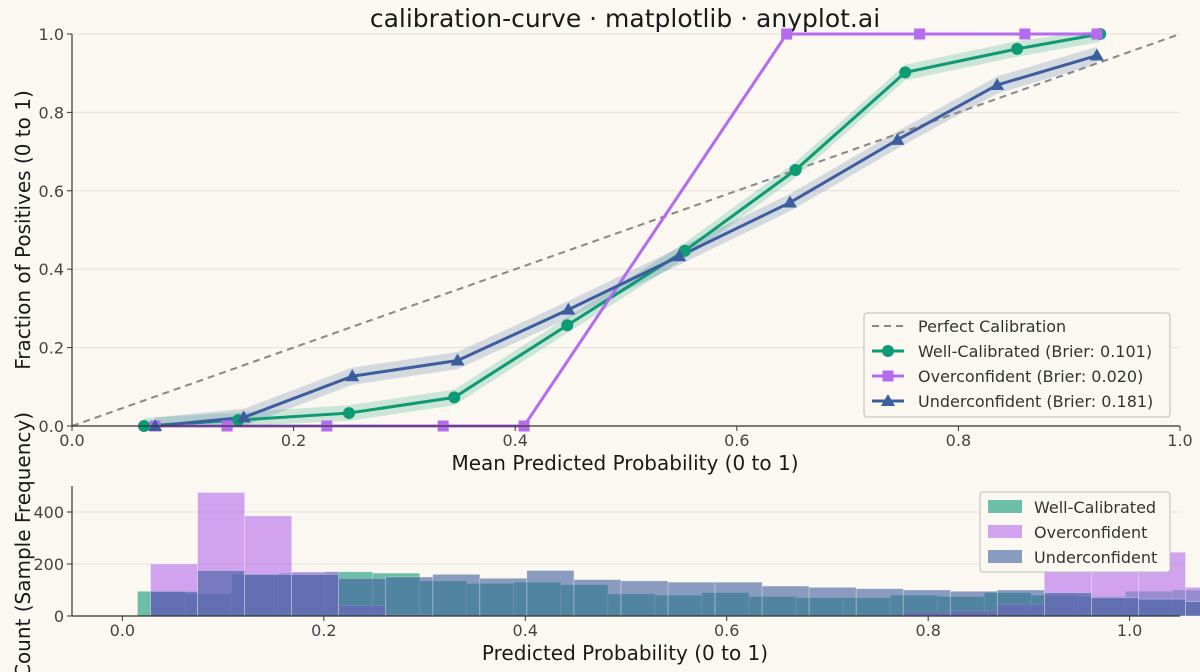 The width and height of the screenshot is (1200, 672). Describe the element at coordinates (736, 440) in the screenshot. I see `top-x-tick-label: 0.6` at that location.